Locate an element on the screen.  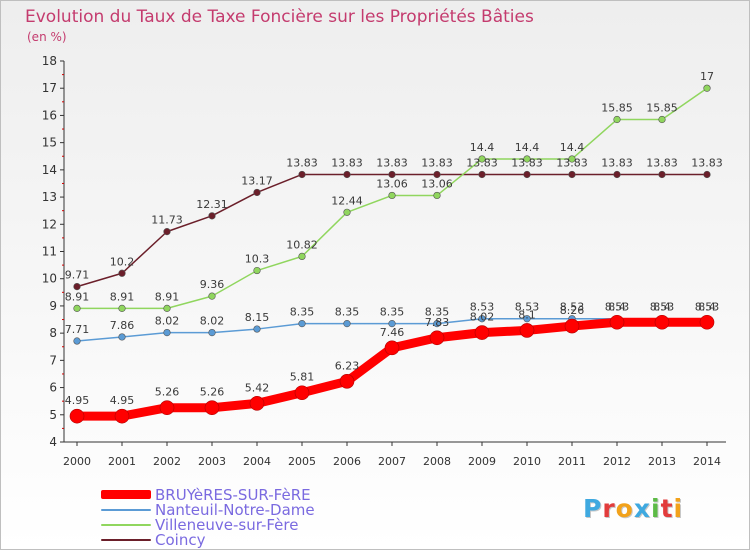
y-tick-label: 14 is located at coordinates (49, 170).